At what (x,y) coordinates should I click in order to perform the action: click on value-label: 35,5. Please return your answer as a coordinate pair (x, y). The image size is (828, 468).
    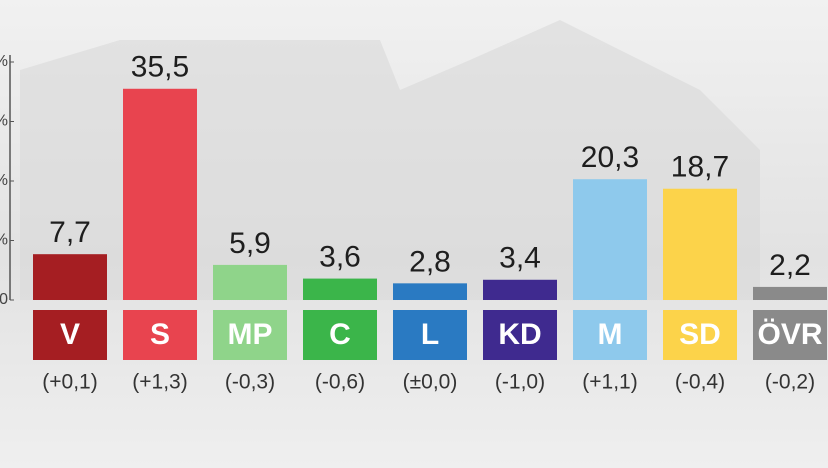
    Looking at the image, I should click on (160, 67).